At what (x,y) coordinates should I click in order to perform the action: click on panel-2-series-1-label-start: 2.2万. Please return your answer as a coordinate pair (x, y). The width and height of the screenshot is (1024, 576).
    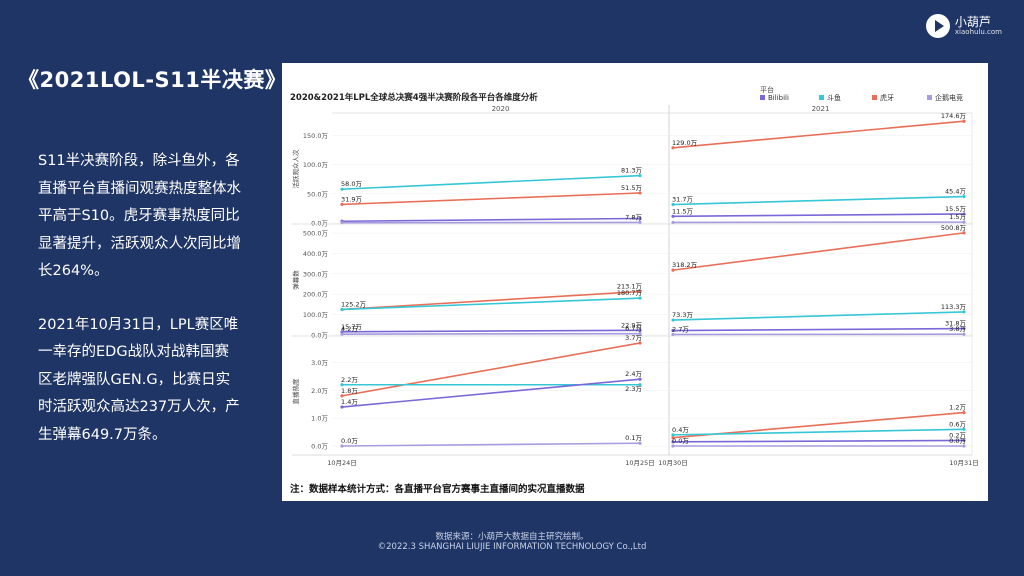
    Looking at the image, I should click on (349, 380).